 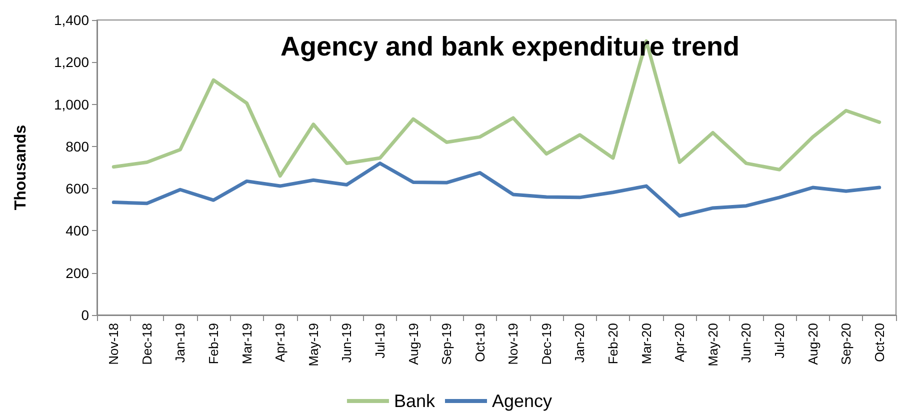 What do you see at coordinates (146, 344) in the screenshot?
I see `x-tick-label: Dec-18` at bounding box center [146, 344].